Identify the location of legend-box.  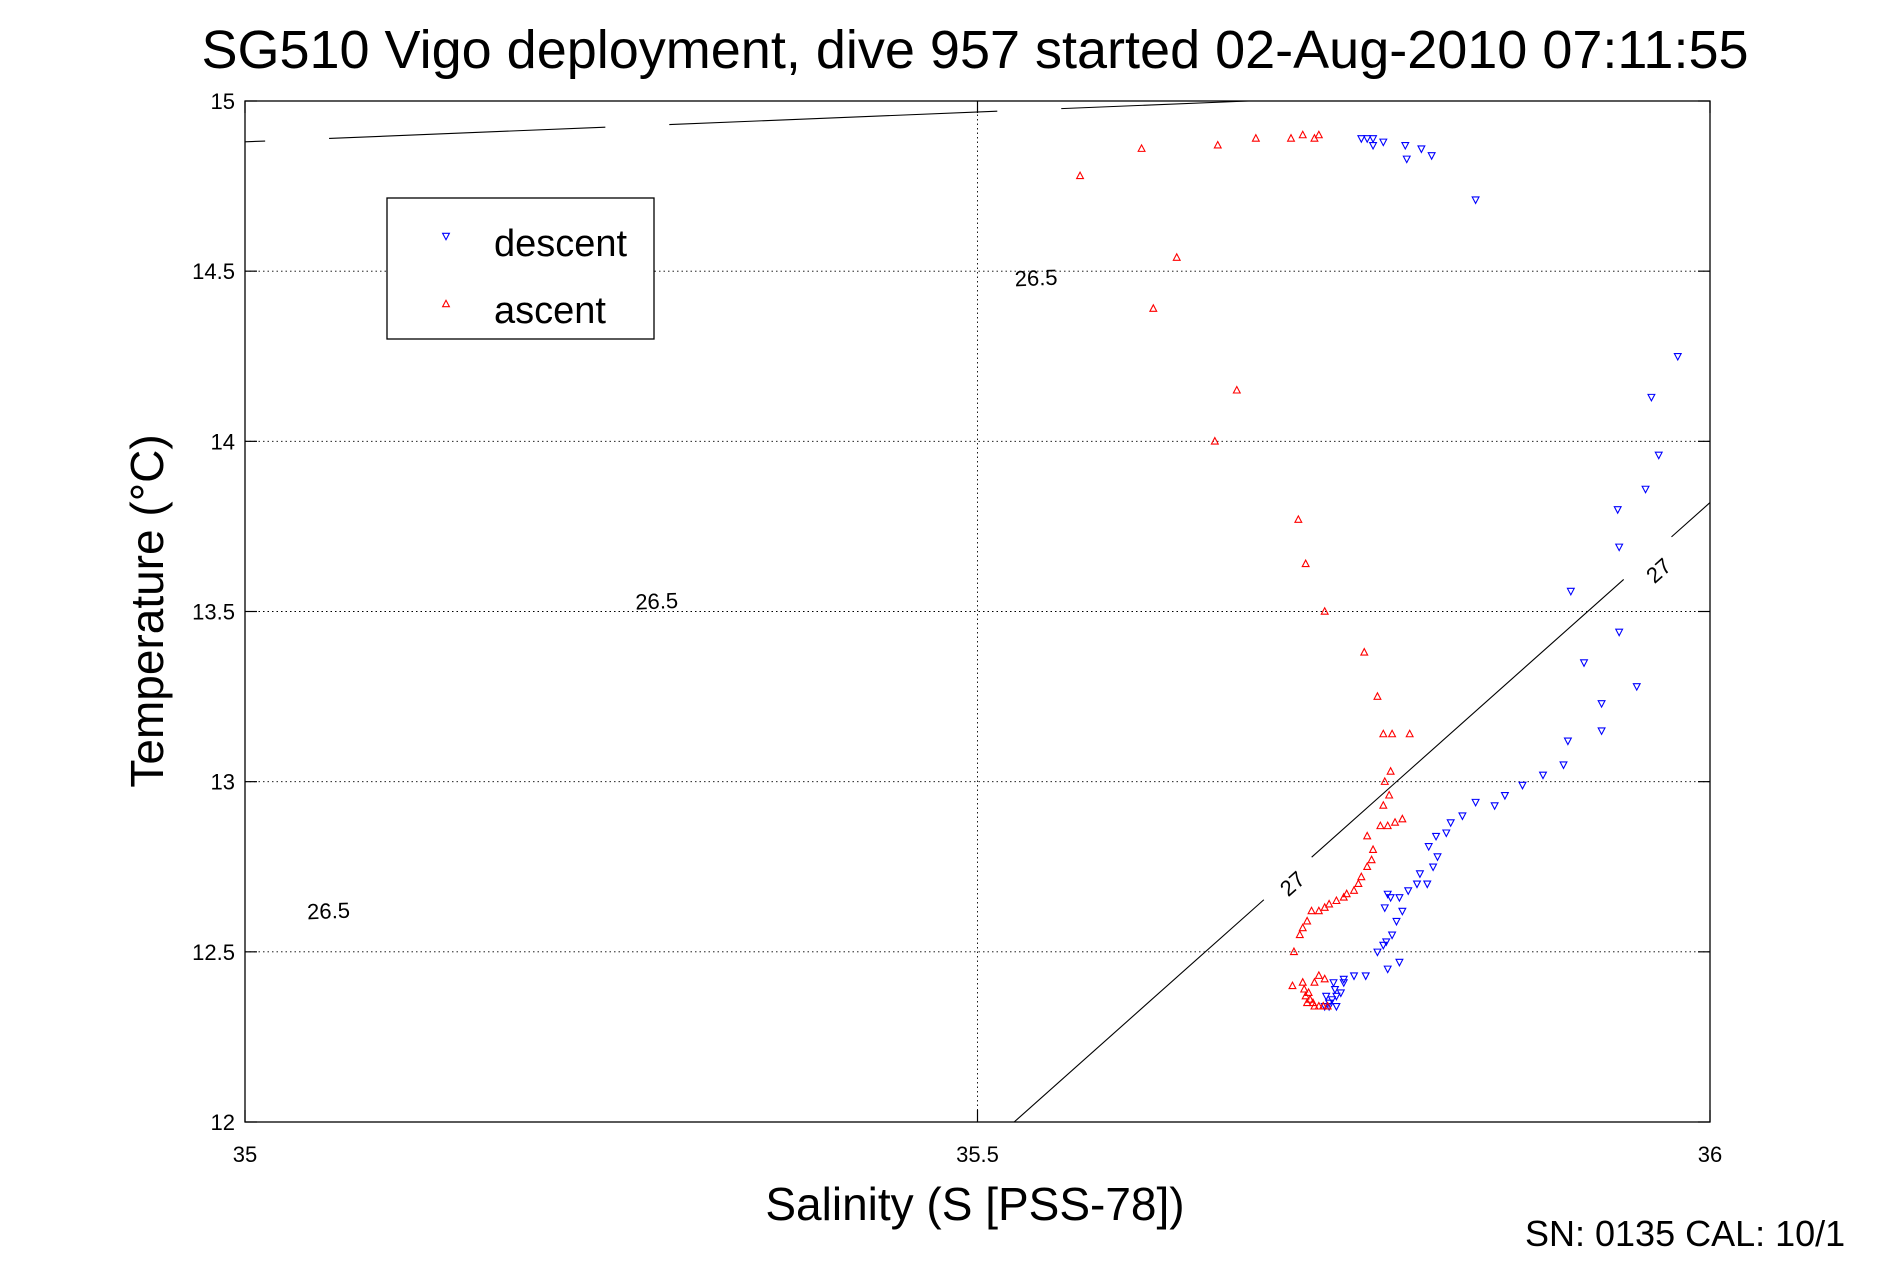
(520, 268).